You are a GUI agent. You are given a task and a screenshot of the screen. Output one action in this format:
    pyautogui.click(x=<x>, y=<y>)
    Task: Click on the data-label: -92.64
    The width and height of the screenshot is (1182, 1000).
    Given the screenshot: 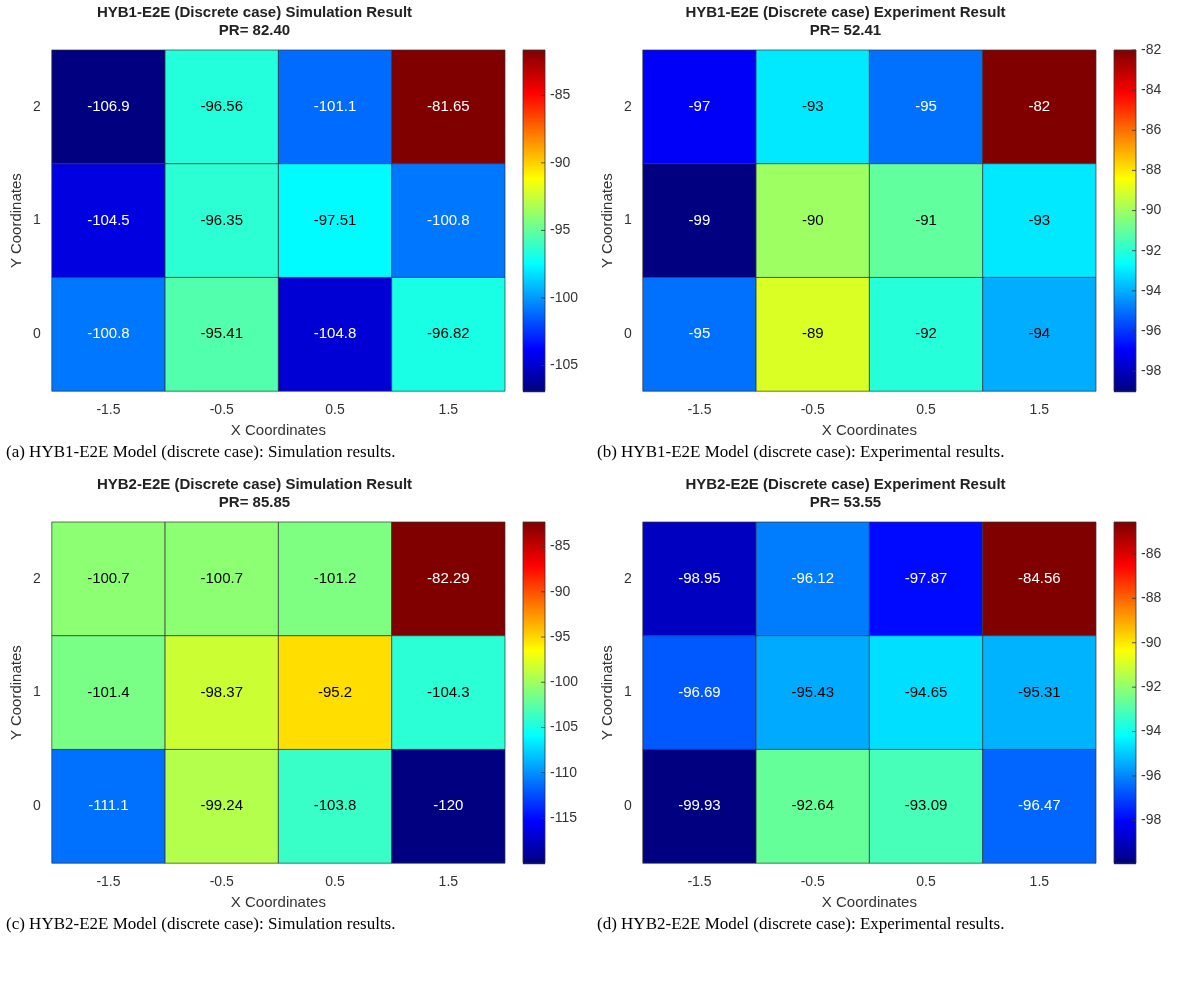 What is the action you would take?
    pyautogui.click(x=813, y=805)
    